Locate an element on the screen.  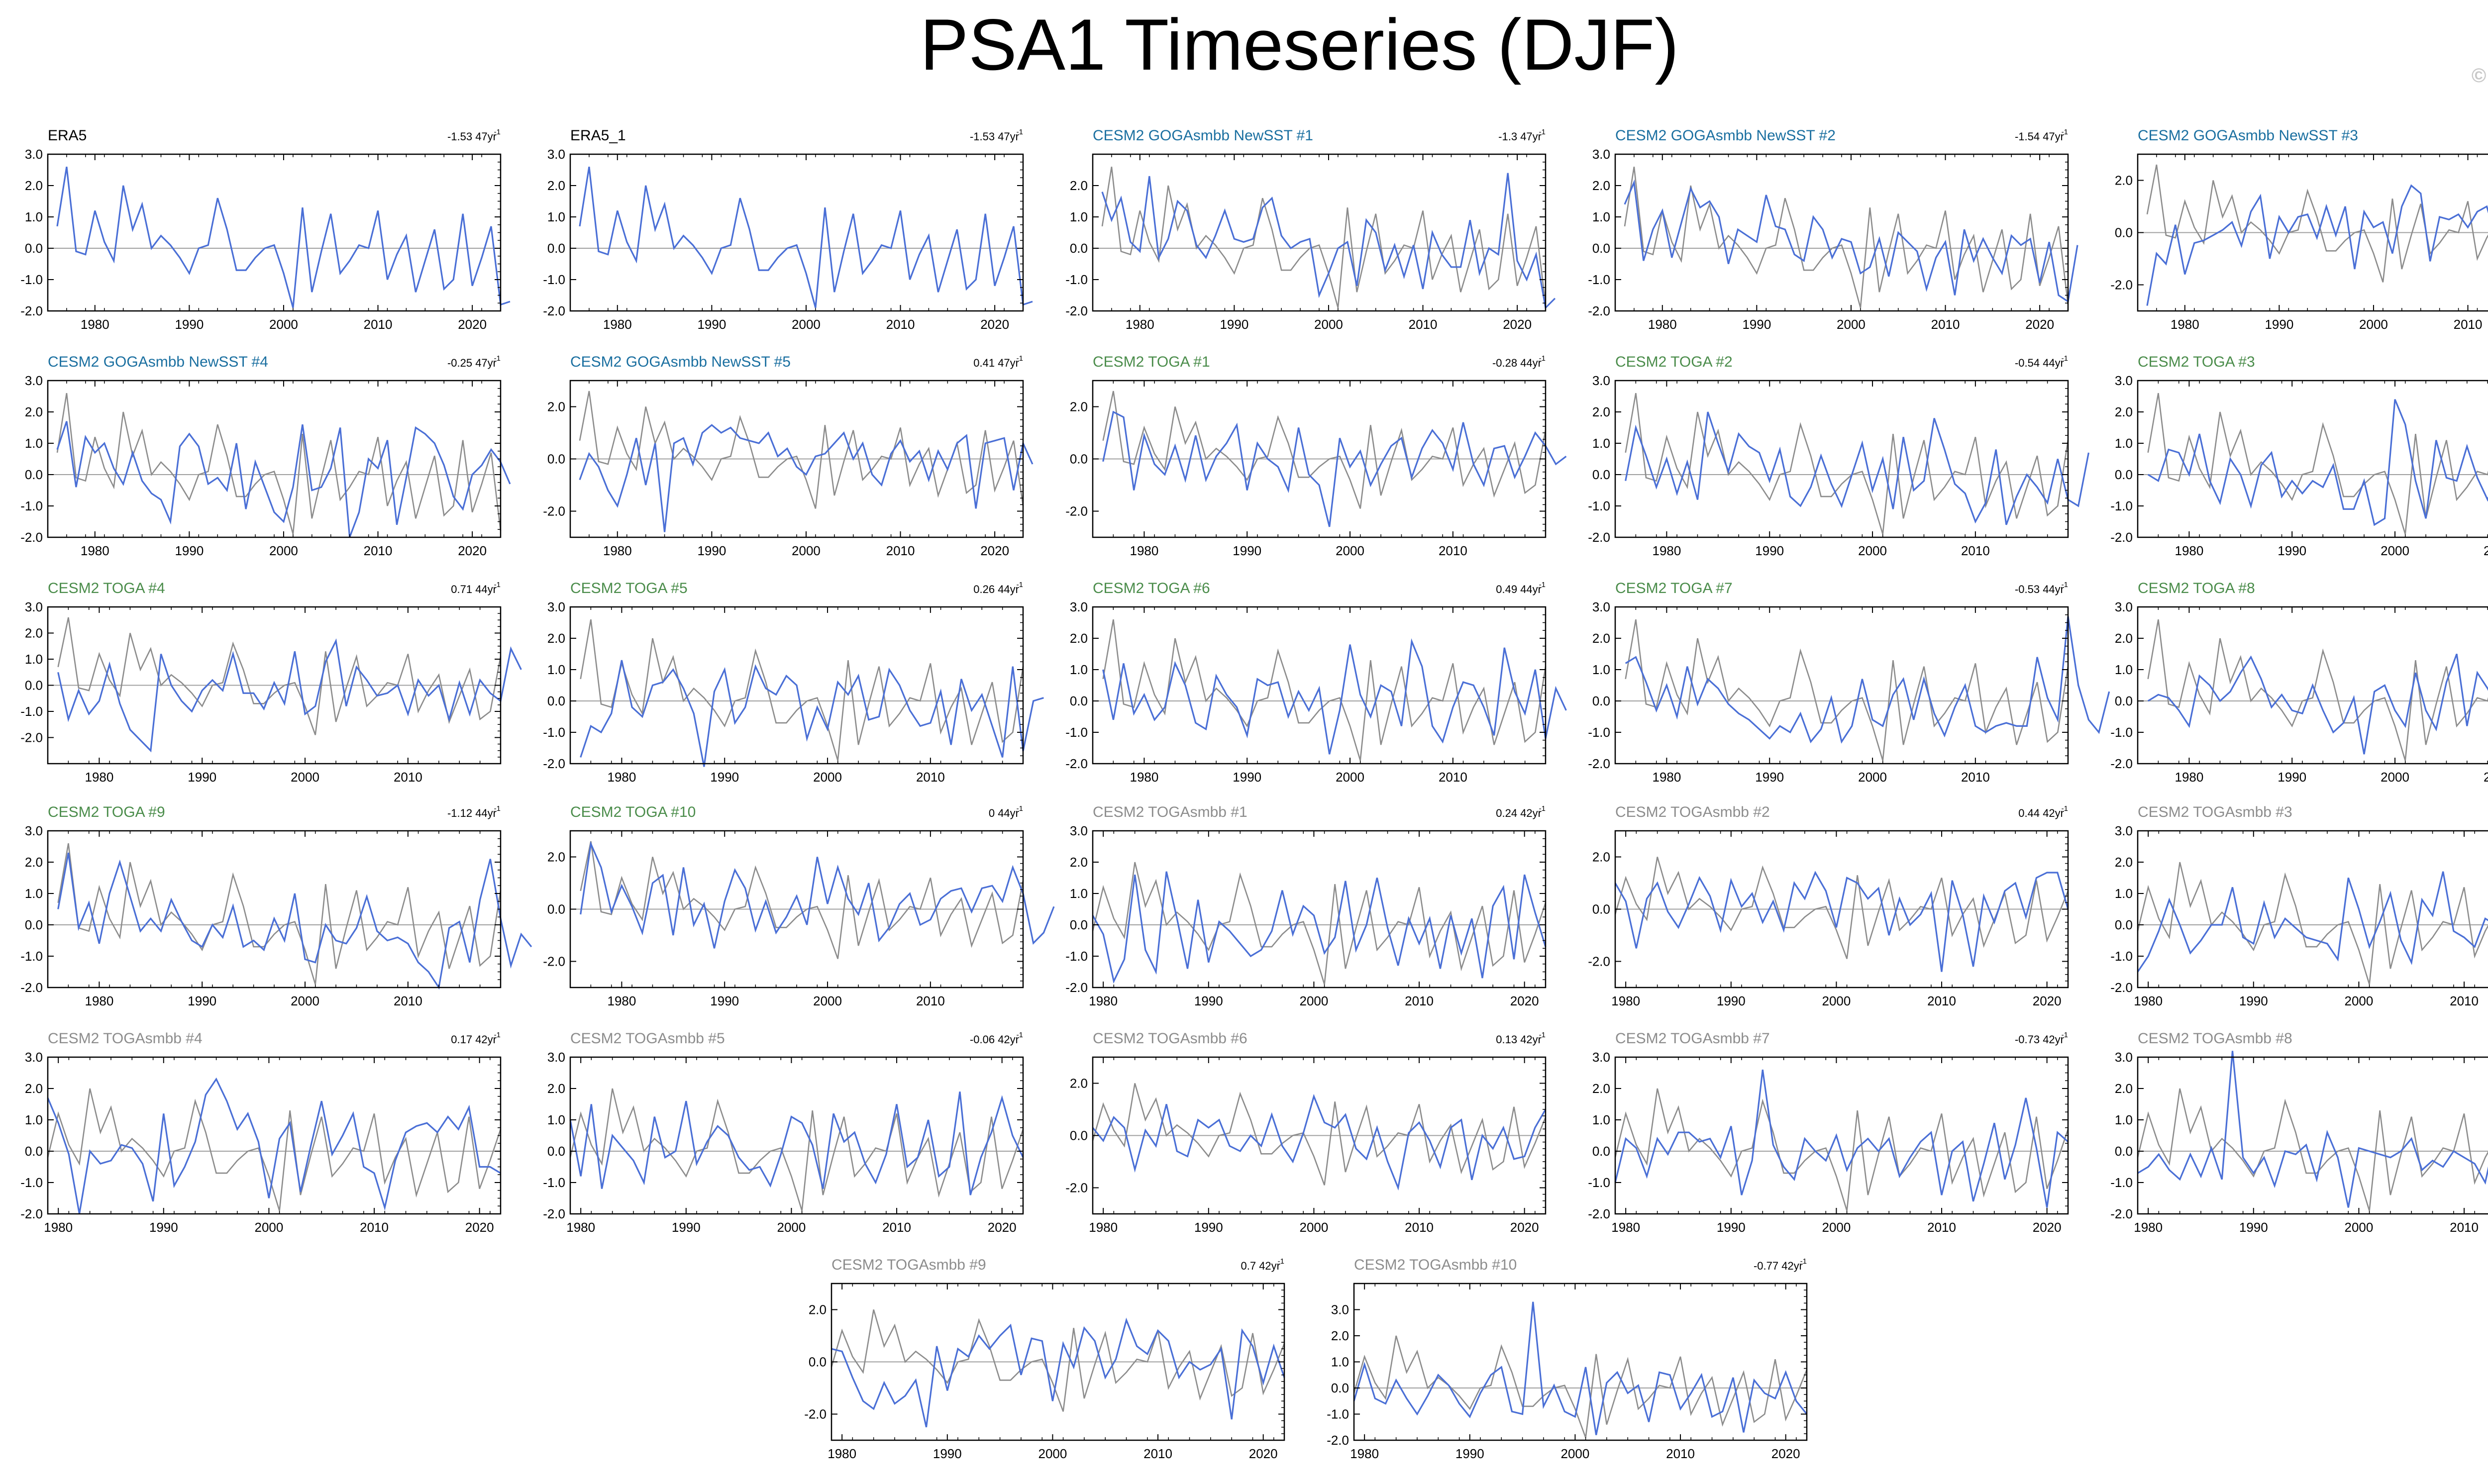
panel-trend: -1.3 47yr is located at coordinates (1520, 137).